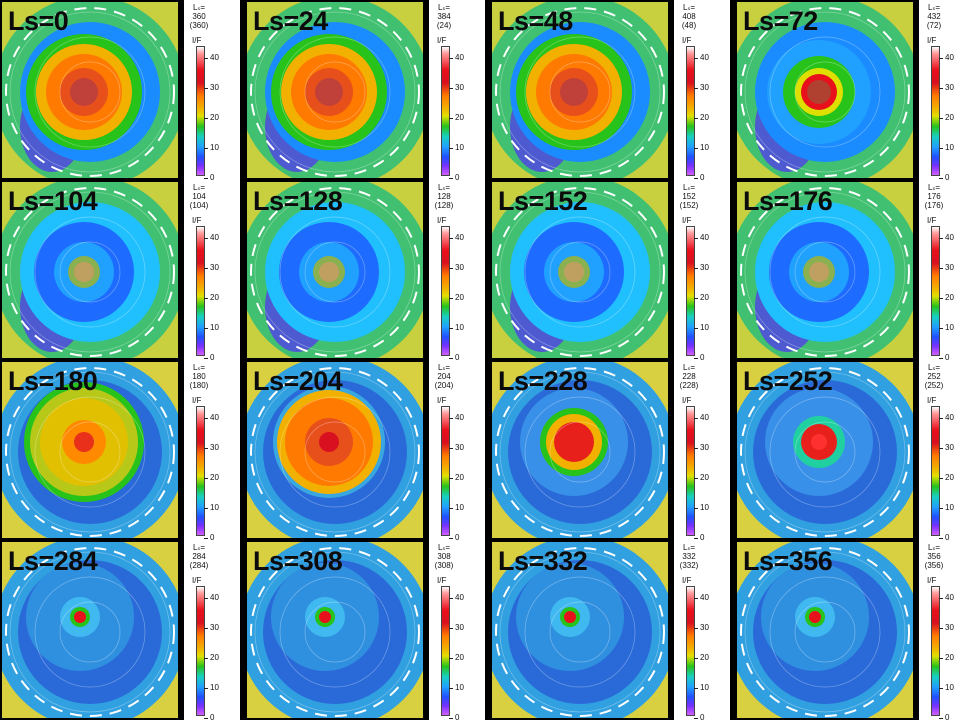 Image resolution: width=960 pixels, height=720 pixels. I want to click on legend-title: Lₛ= 360 (360), so click(199, 16).